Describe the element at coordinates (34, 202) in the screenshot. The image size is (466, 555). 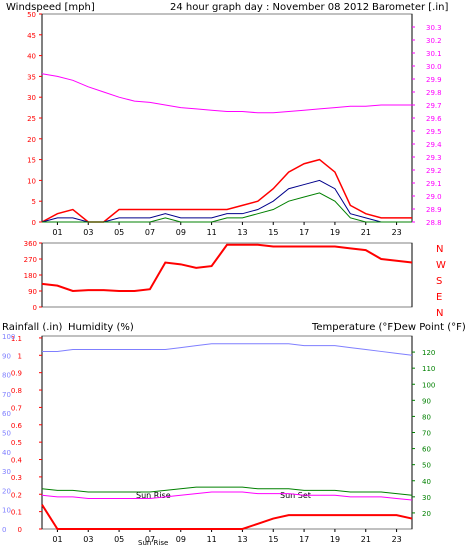
I see `wind-y-tick-label: 5` at that location.